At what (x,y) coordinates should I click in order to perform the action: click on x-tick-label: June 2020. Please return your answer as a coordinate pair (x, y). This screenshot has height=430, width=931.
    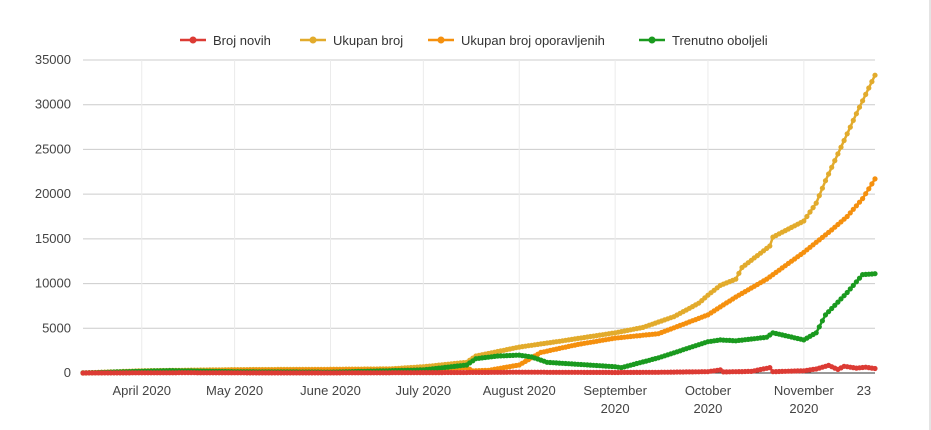
    Looking at the image, I should click on (330, 390).